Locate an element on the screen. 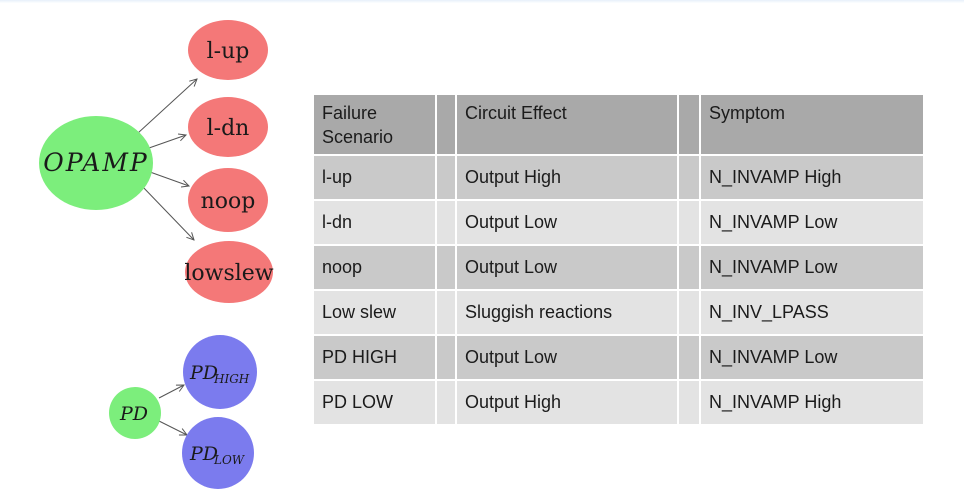  node-l-dn: l-dn is located at coordinates (228, 127).